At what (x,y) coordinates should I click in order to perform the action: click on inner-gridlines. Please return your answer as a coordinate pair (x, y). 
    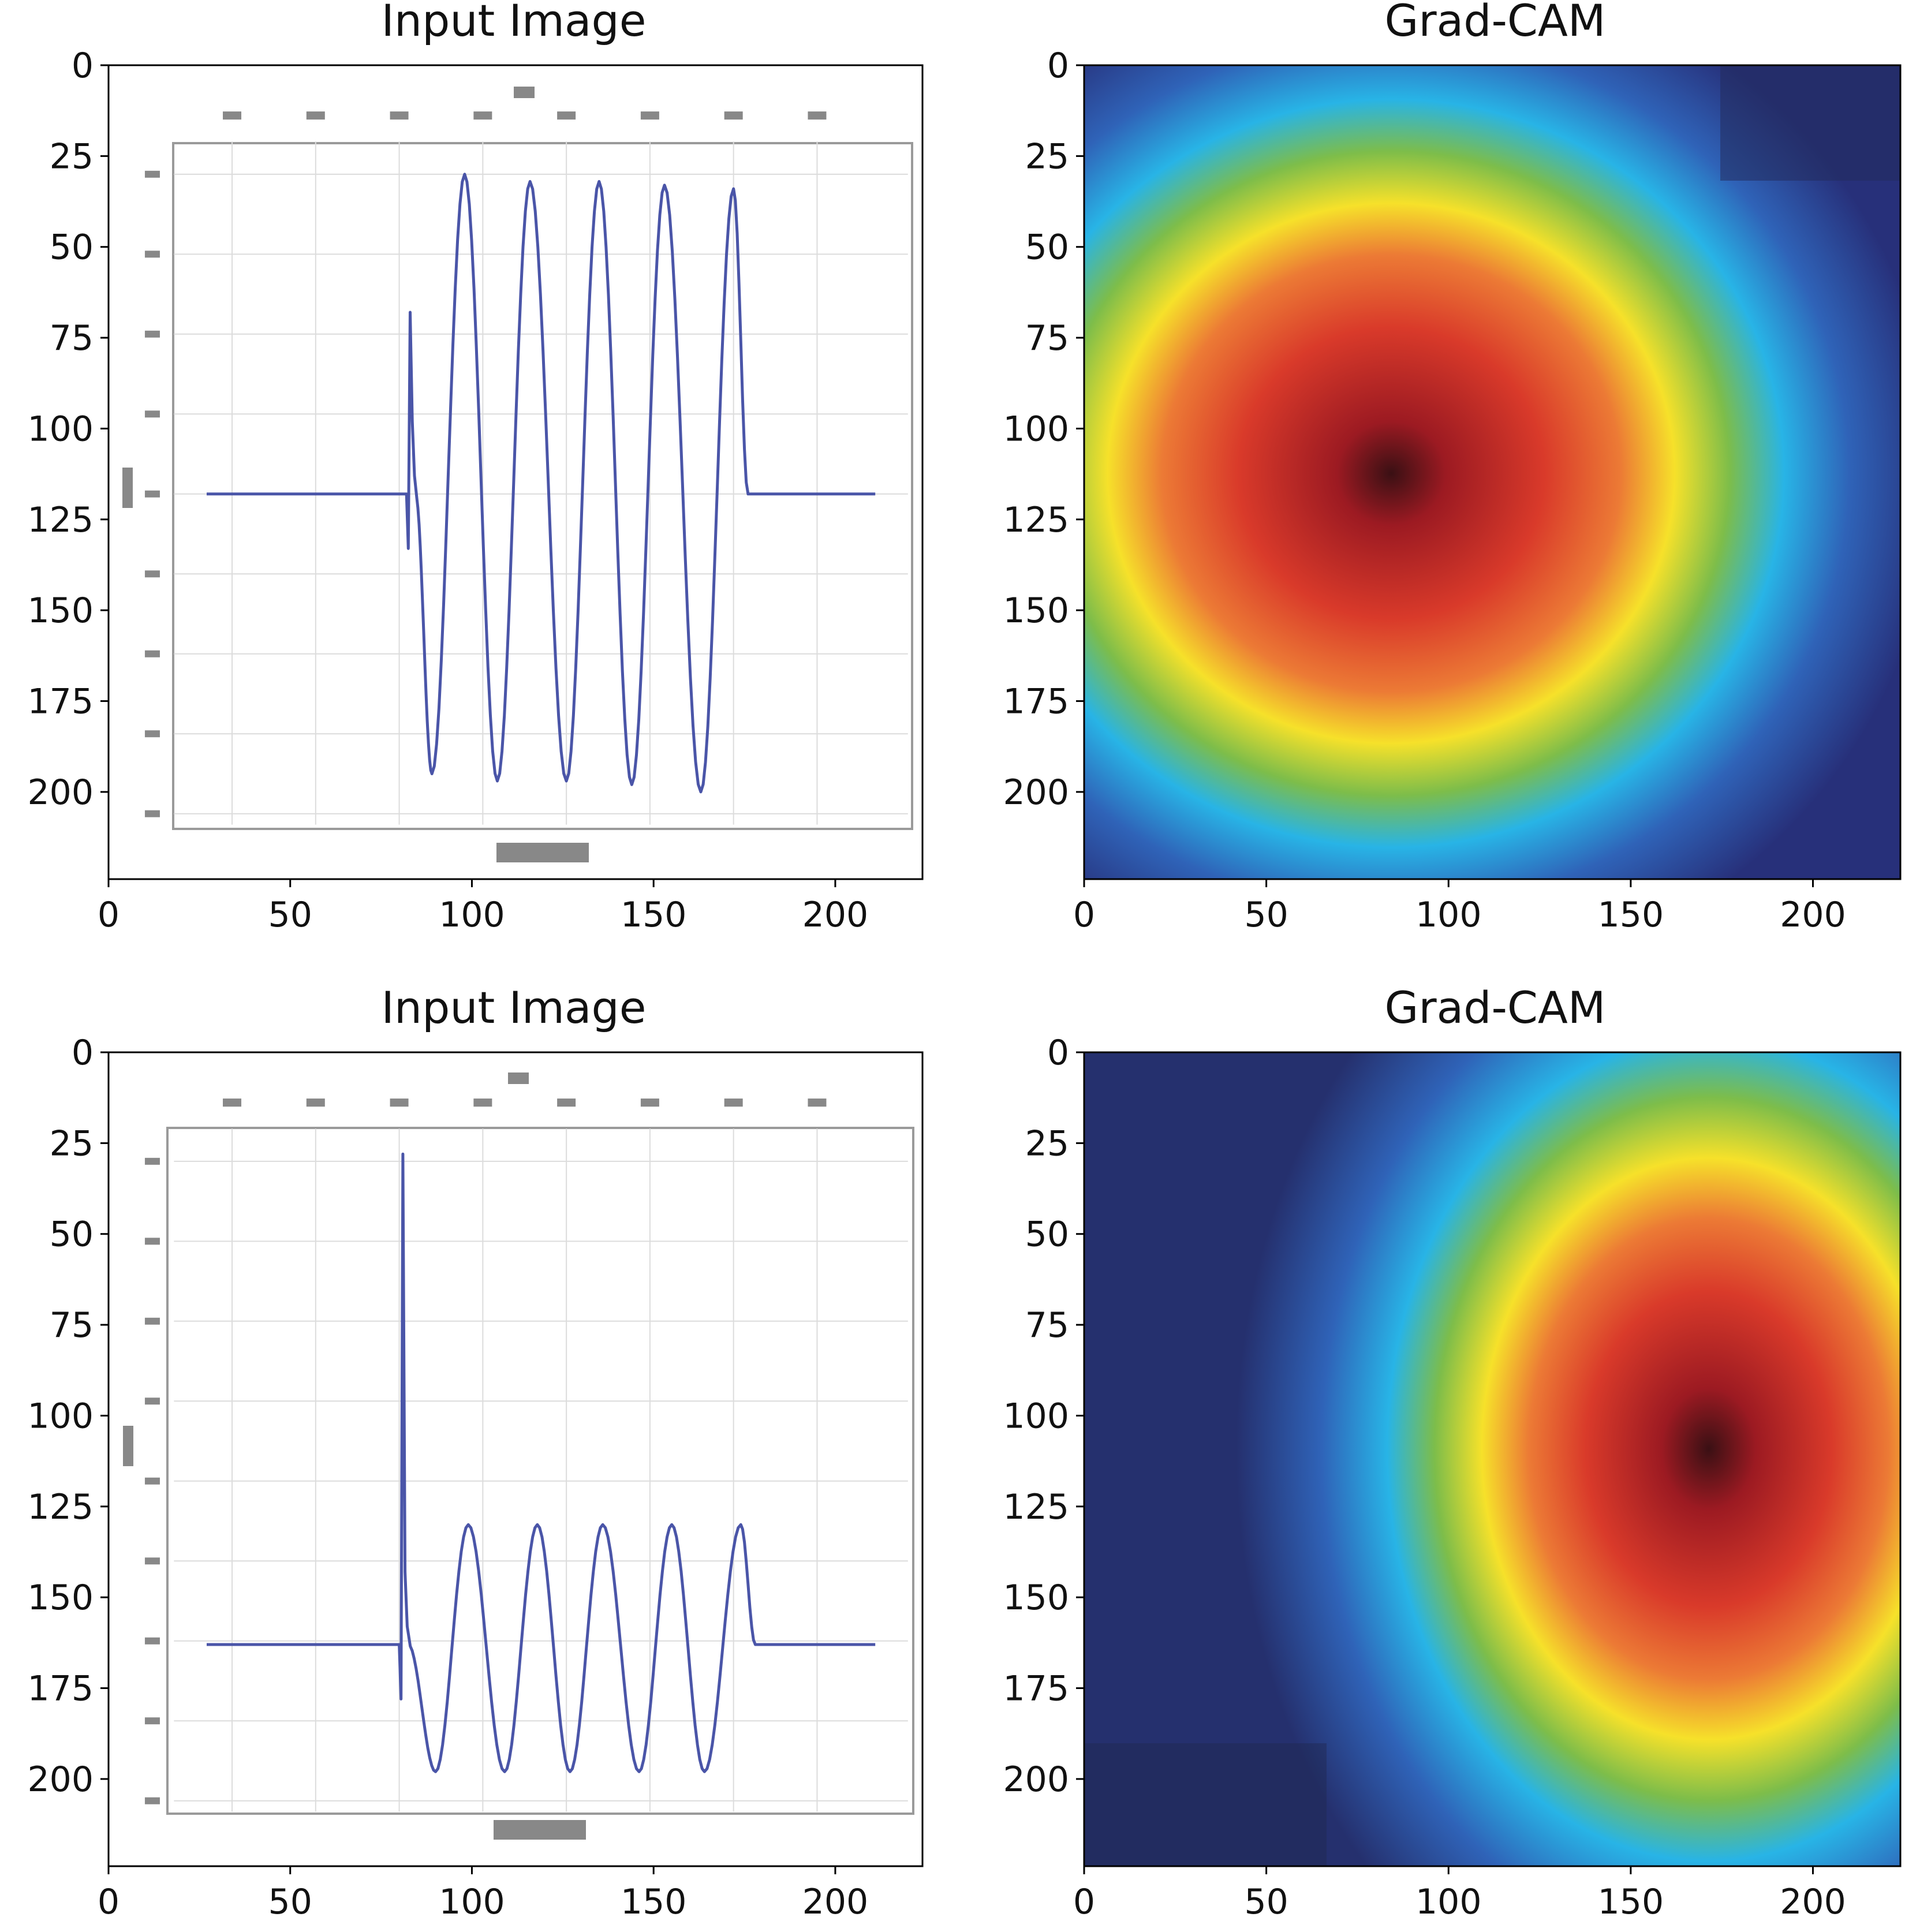
    Looking at the image, I should click on (541, 1470).